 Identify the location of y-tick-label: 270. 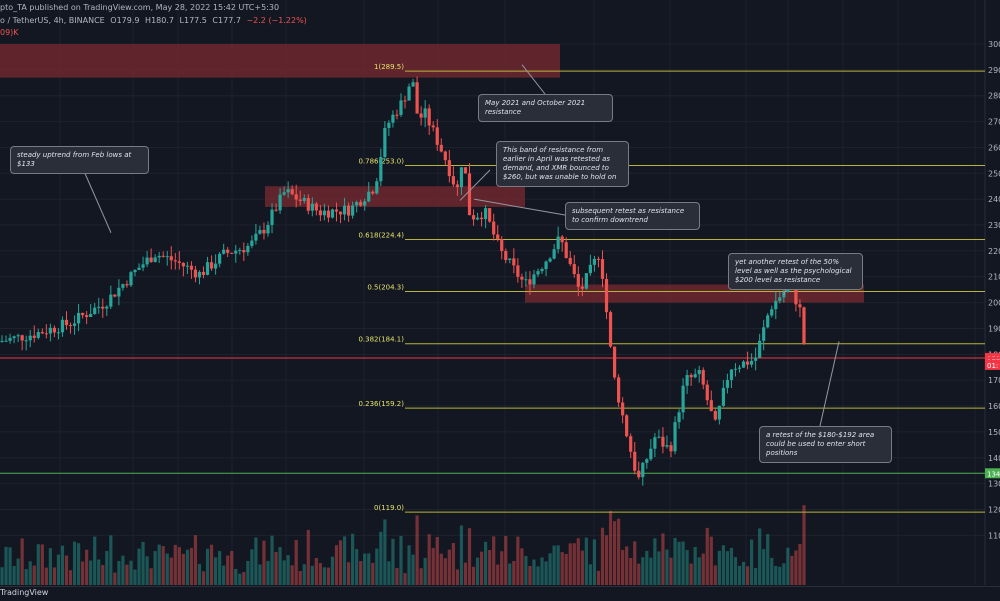
(994, 122).